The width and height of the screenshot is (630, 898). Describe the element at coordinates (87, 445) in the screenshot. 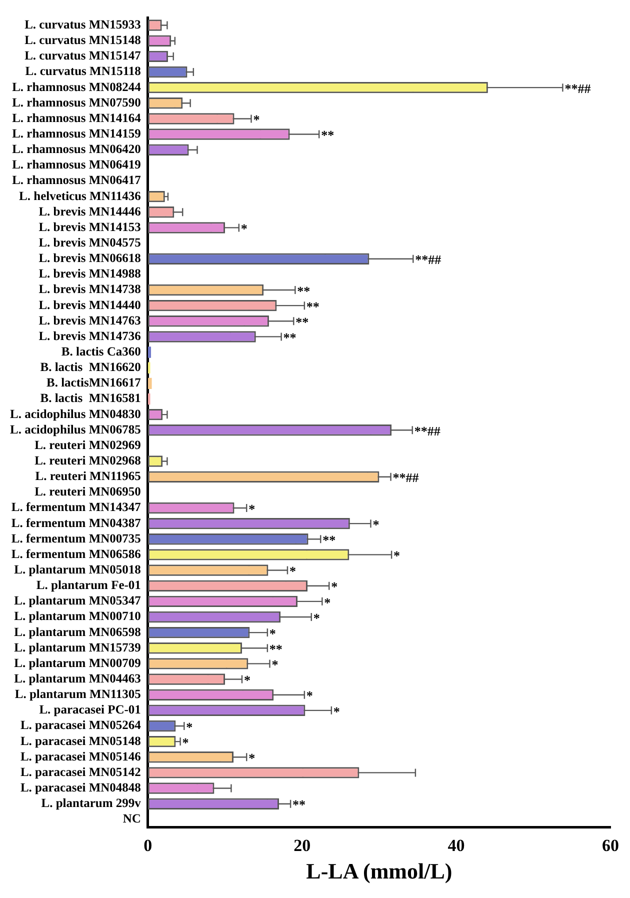

I see `y-tick-label: L. reuteri MN02969` at that location.